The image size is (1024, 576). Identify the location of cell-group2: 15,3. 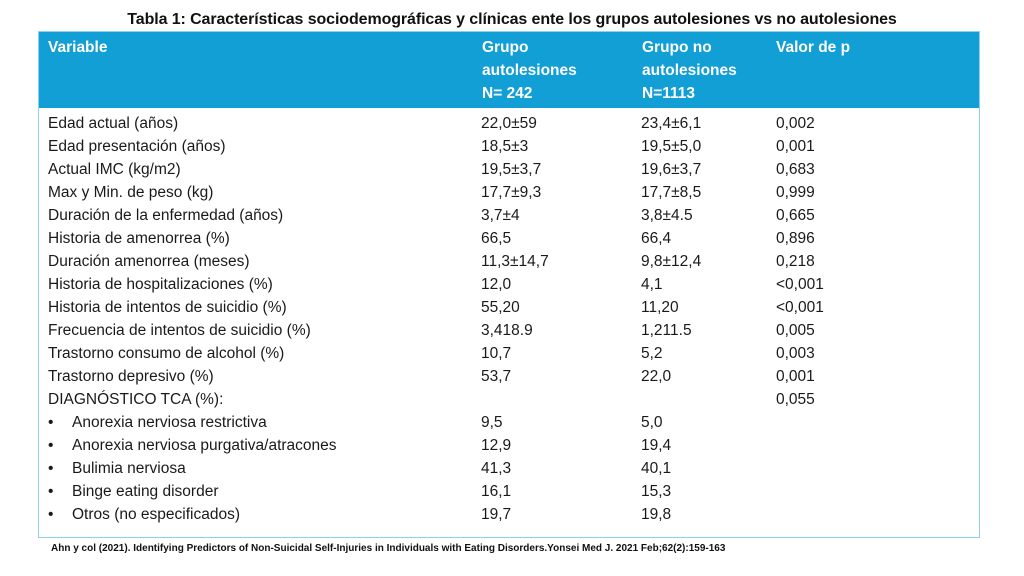
(656, 491).